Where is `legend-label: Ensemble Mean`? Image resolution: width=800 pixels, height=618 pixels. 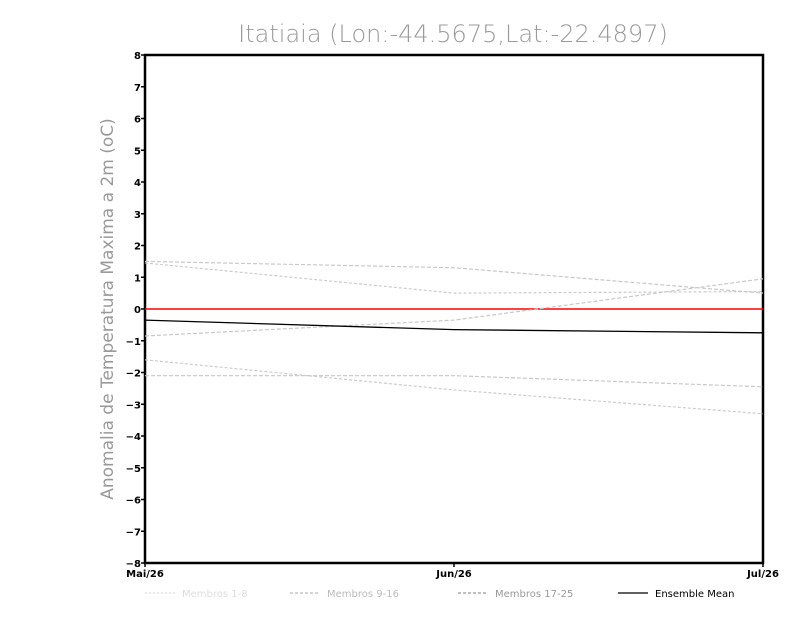 legend-label: Ensemble Mean is located at coordinates (694, 594).